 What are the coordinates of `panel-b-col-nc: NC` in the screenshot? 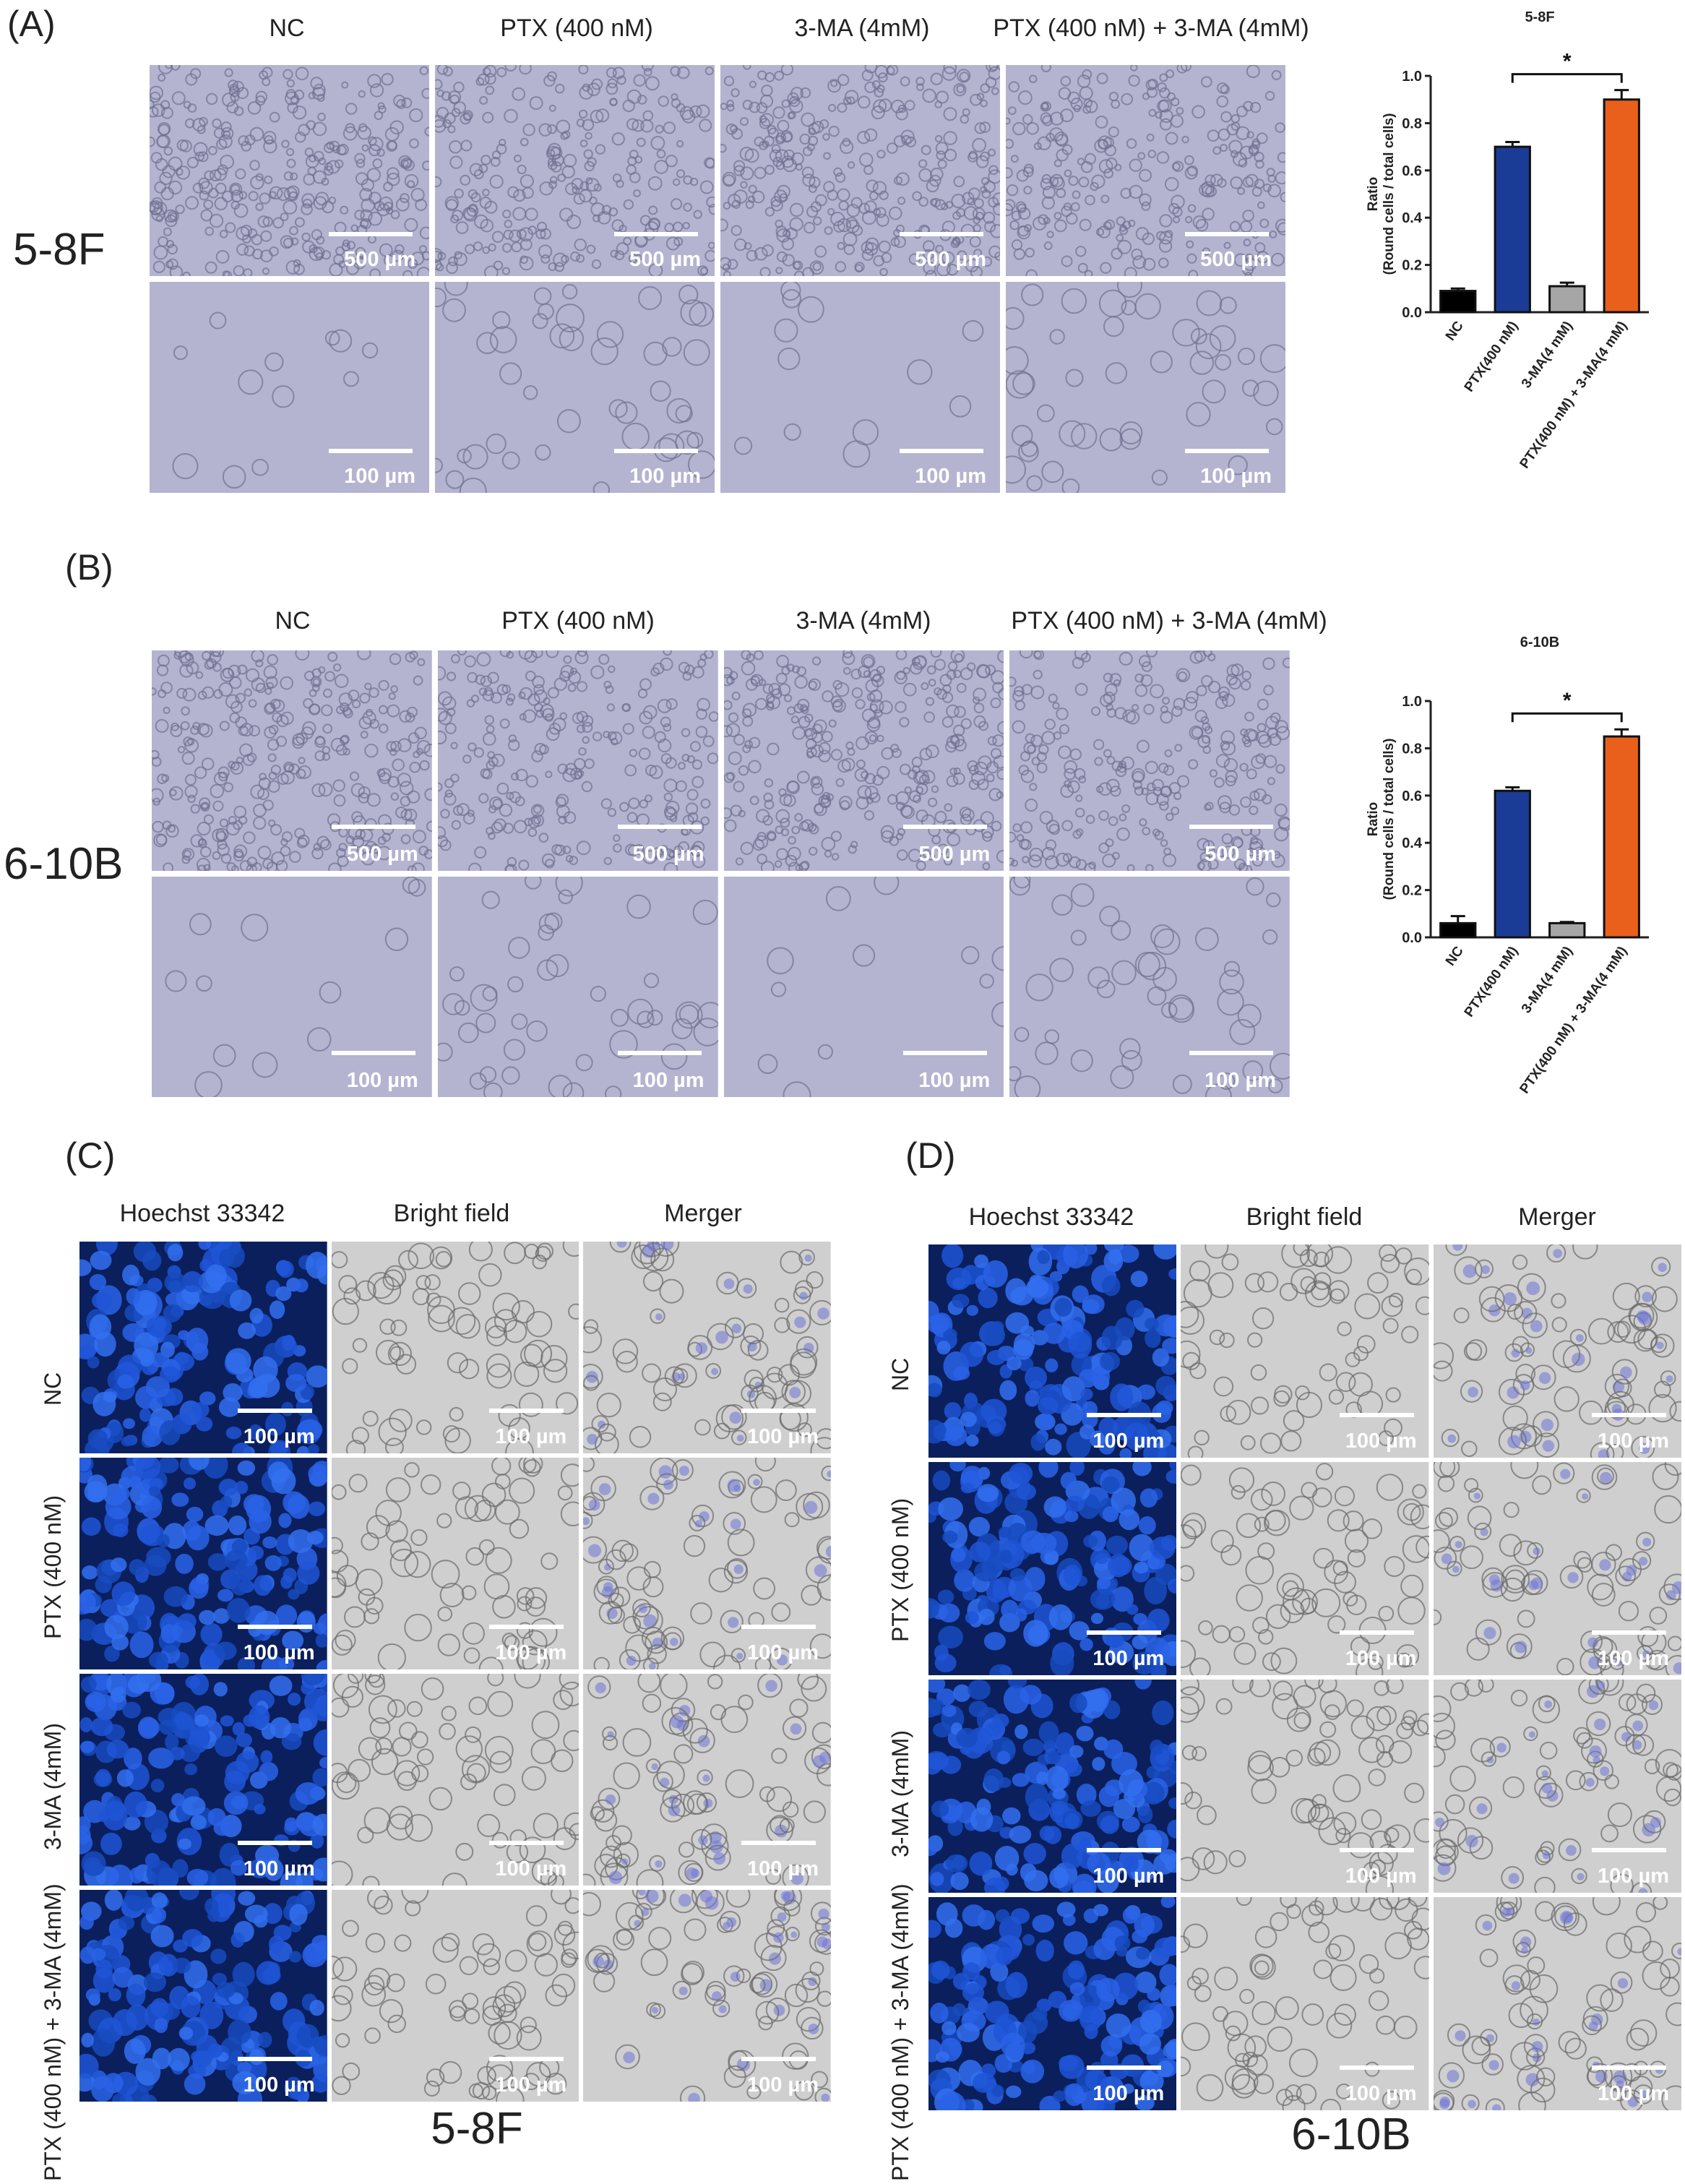 It's located at (293, 621).